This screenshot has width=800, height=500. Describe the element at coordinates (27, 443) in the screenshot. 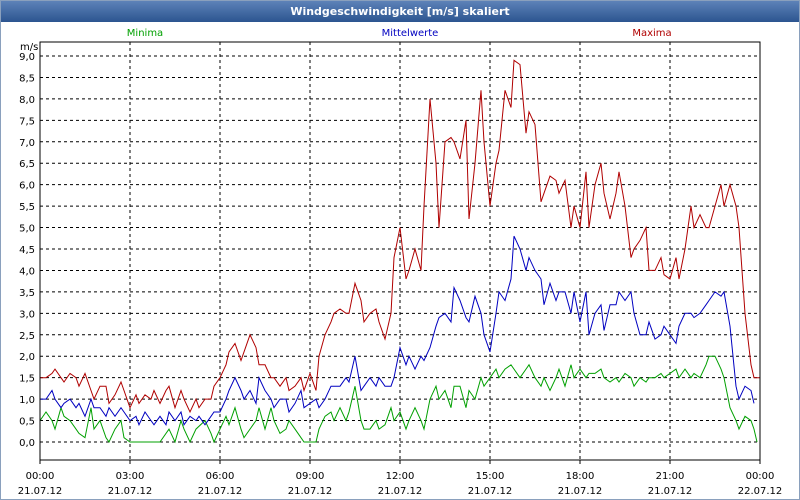

I see `y-tick-label: 0,0` at that location.